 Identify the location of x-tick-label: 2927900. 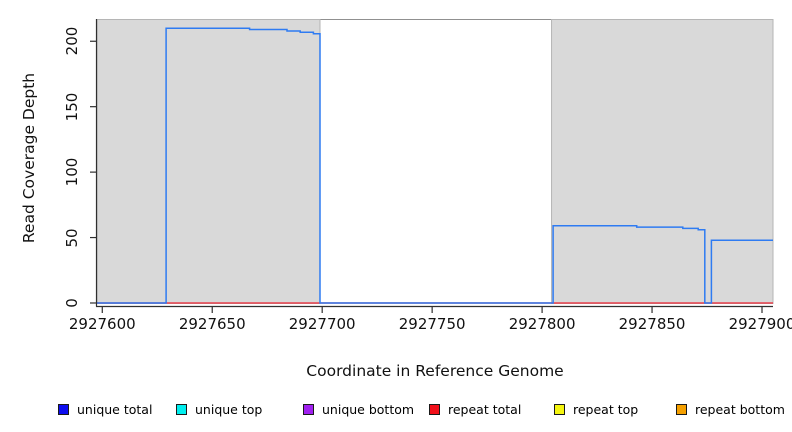
(760, 324).